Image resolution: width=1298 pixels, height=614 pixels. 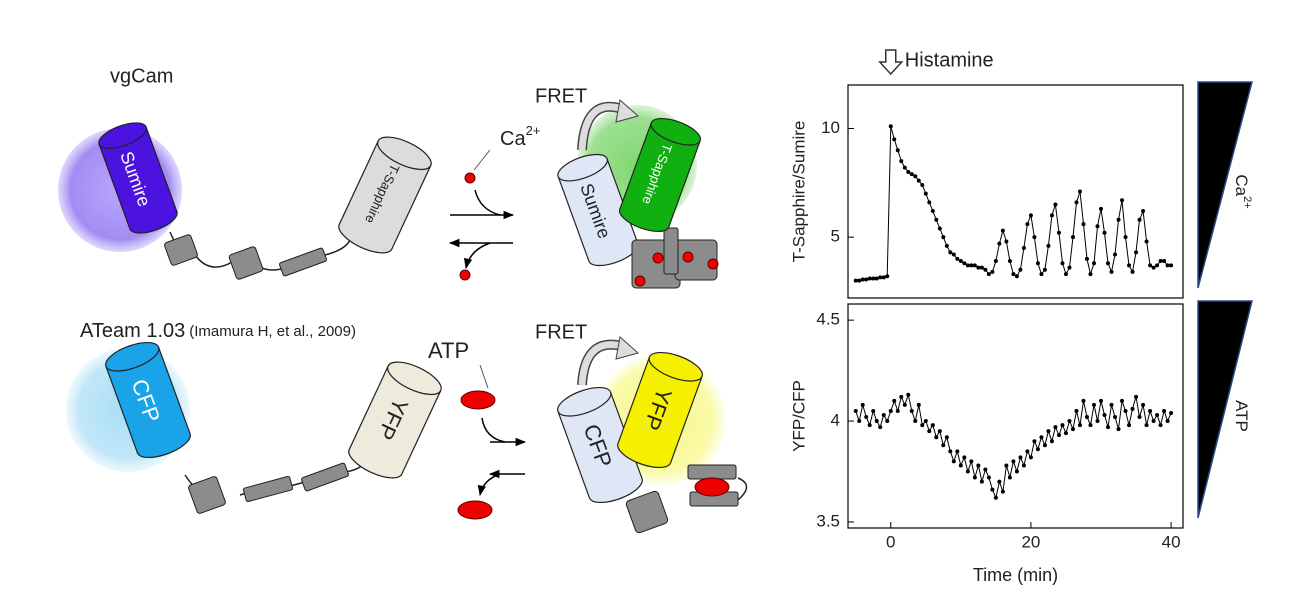 What do you see at coordinates (1030, 541) in the screenshot?
I see `x-tick-label: 20` at bounding box center [1030, 541].